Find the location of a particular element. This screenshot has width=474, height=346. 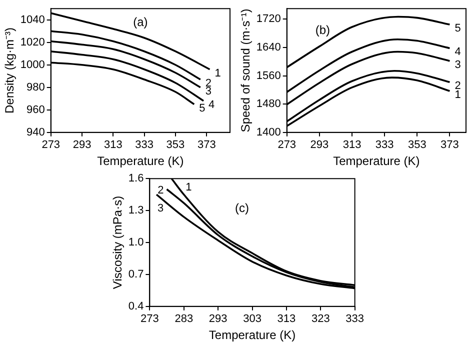

y-tick-label: 1640 is located at coordinates (268, 48).